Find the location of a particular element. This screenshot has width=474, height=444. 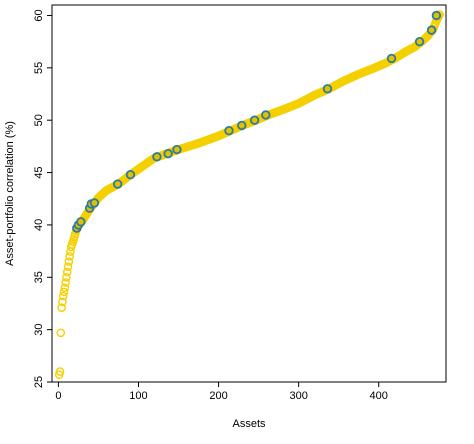

y-tick-label: 30 is located at coordinates (39, 330).